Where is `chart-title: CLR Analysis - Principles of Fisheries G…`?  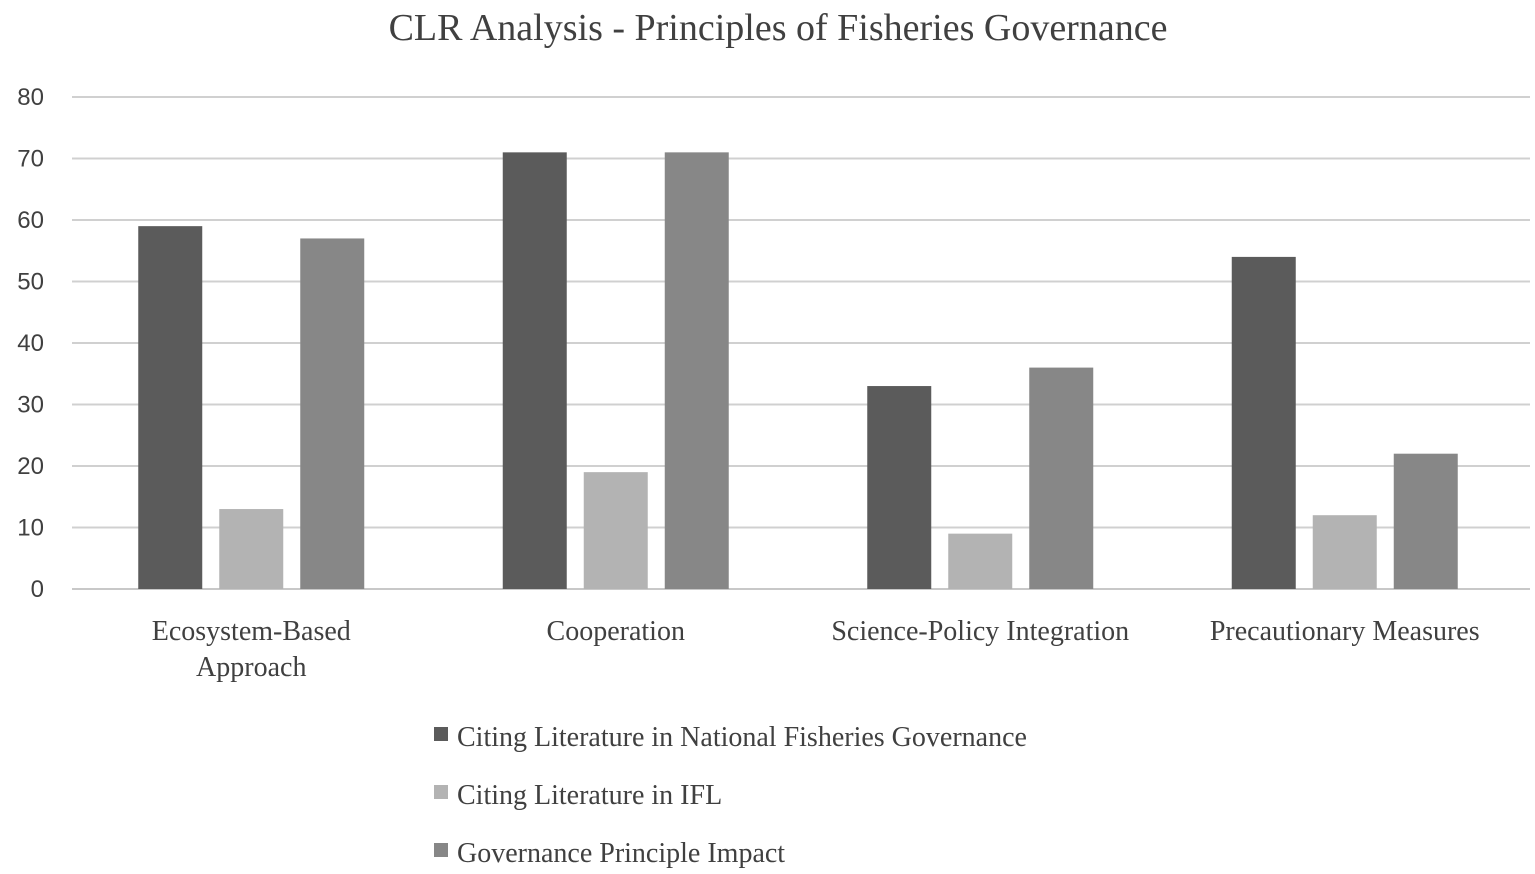 chart-title: CLR Analysis - Principles of Fisheries G… is located at coordinates (778, 28).